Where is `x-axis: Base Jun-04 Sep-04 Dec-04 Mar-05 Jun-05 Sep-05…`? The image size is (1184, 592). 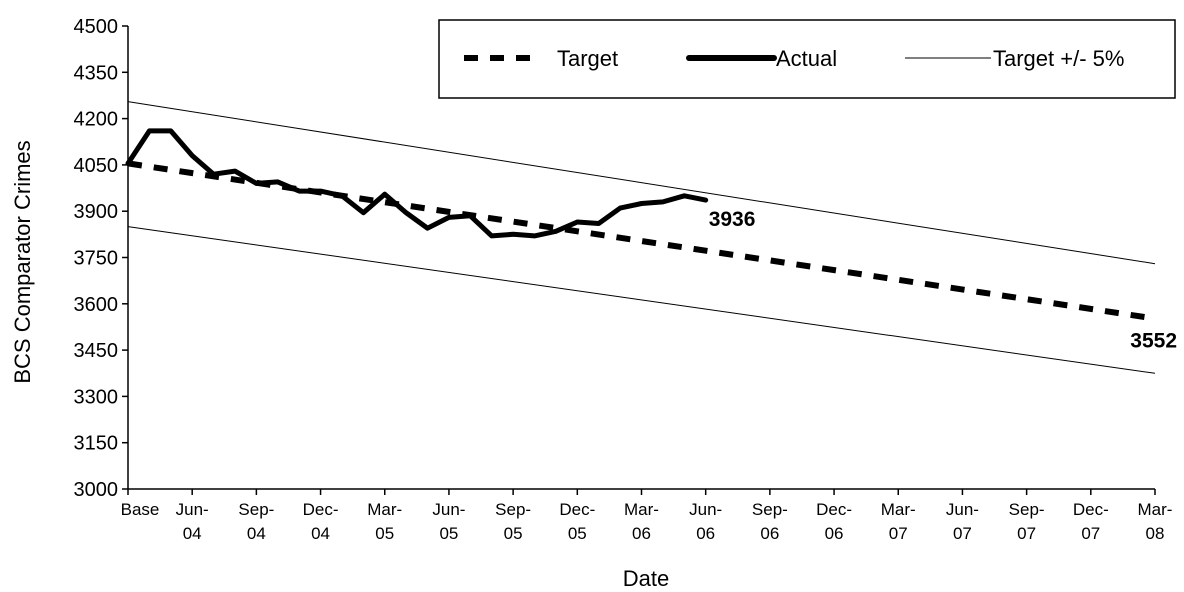 x-axis: Base Jun-04 Sep-04 Dec-04 Mar-05 Jun-05 Sep-05… is located at coordinates (647, 515).